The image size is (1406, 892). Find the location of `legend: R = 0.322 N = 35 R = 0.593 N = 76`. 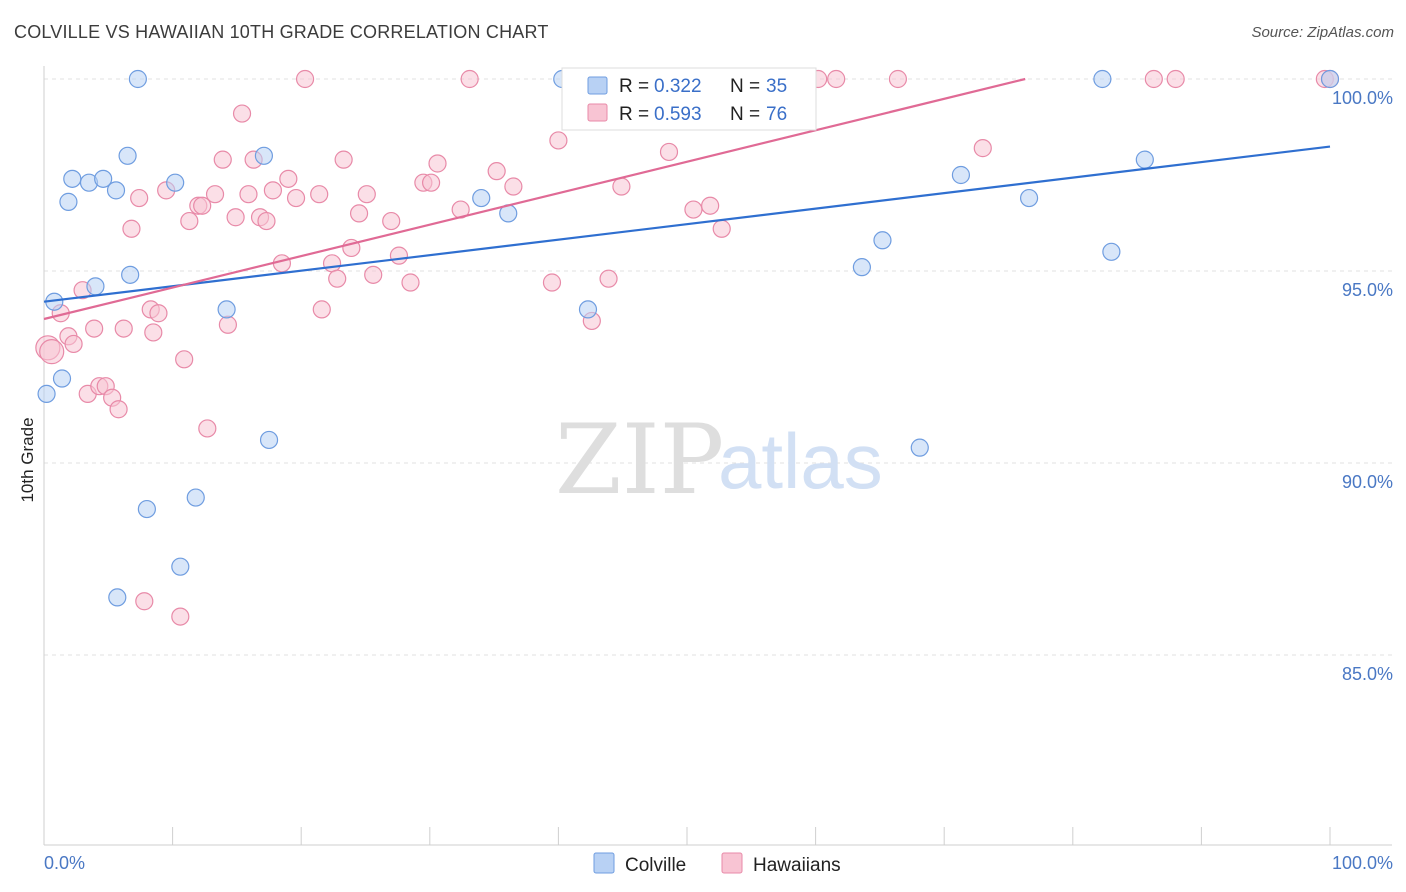

legend: R = 0.322 N = 35 R = 0.593 N = 76 is located at coordinates (689, 99).